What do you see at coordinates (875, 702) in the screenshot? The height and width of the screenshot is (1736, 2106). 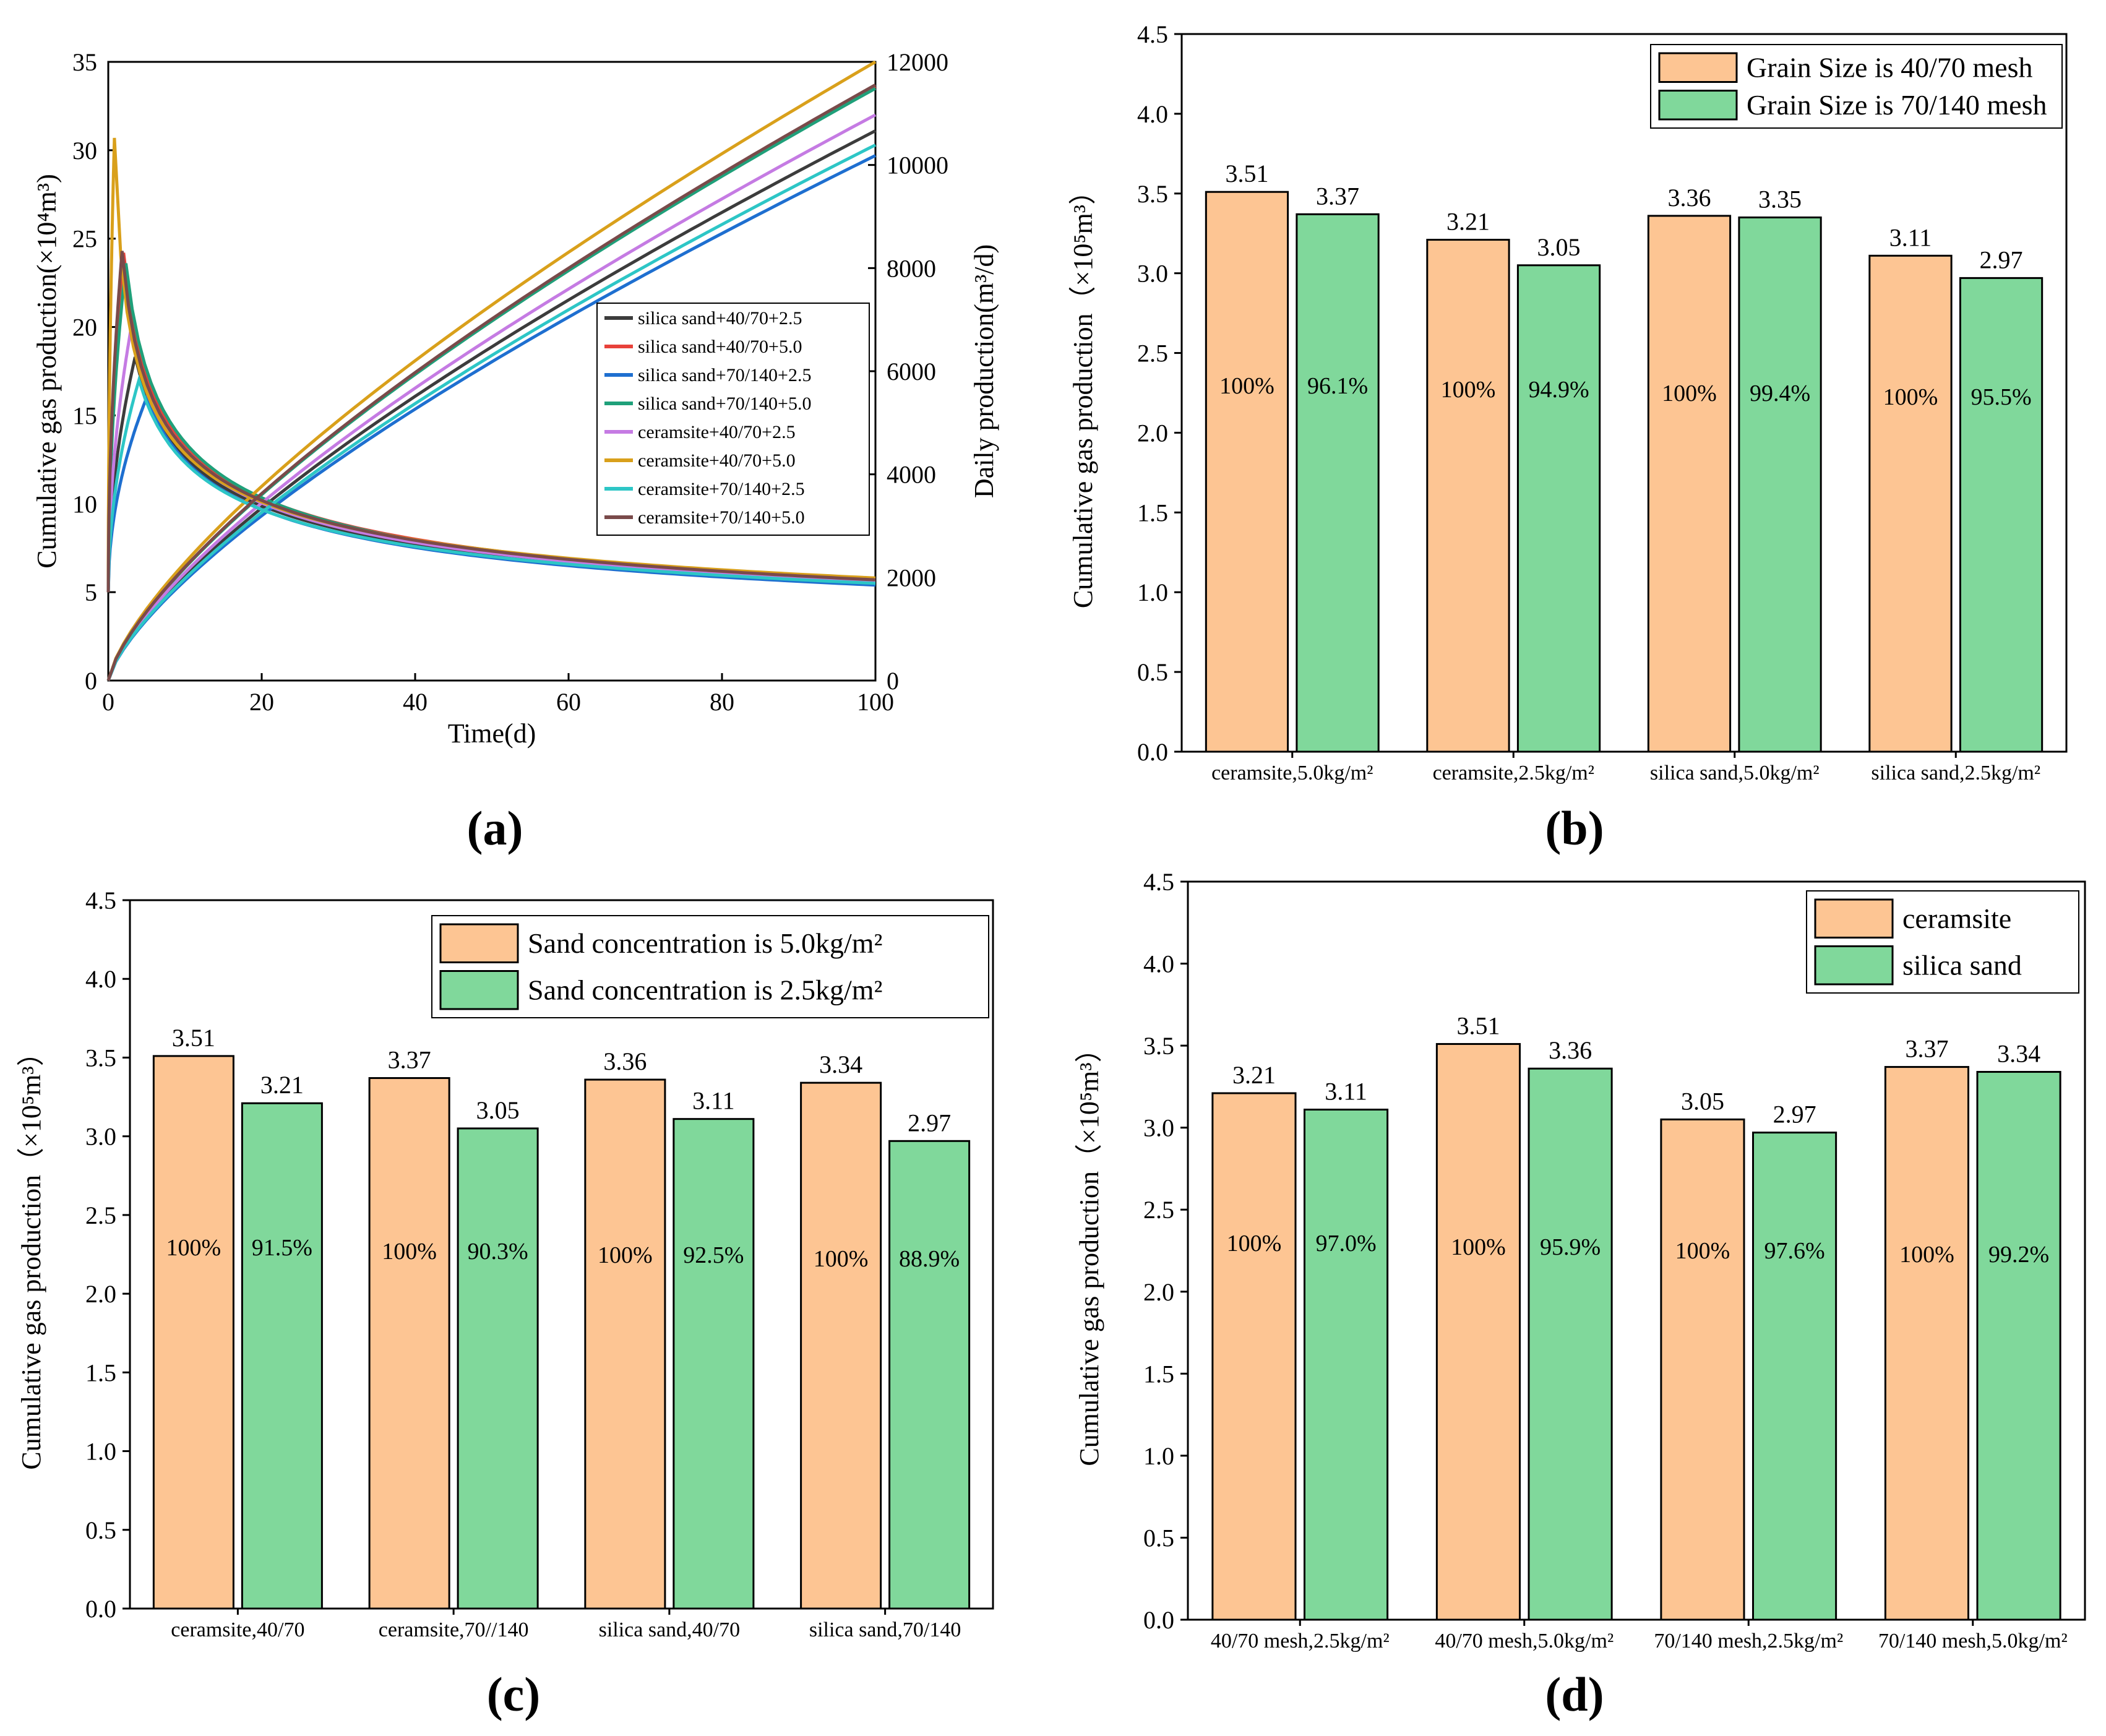 I see `x-tick-label: 100` at bounding box center [875, 702].